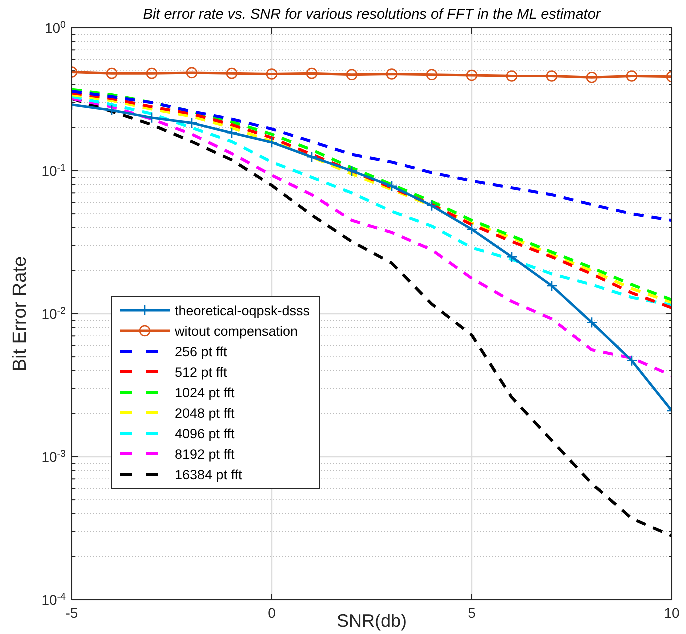 The width and height of the screenshot is (686, 634). I want to click on x-tick-label: 10, so click(672, 613).